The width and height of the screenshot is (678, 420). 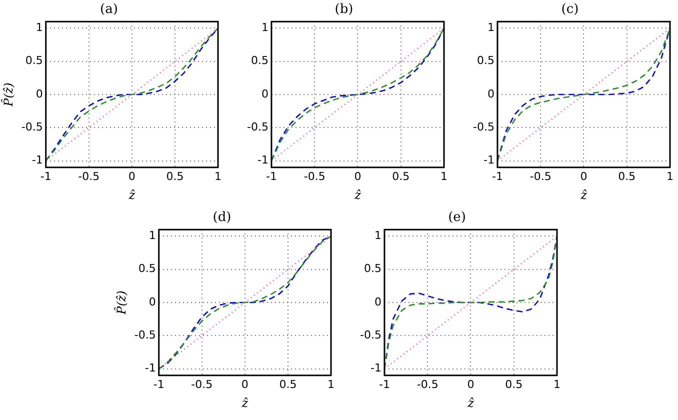 What do you see at coordinates (109, 10) in the screenshot?
I see `chart-title: (a)` at bounding box center [109, 10].